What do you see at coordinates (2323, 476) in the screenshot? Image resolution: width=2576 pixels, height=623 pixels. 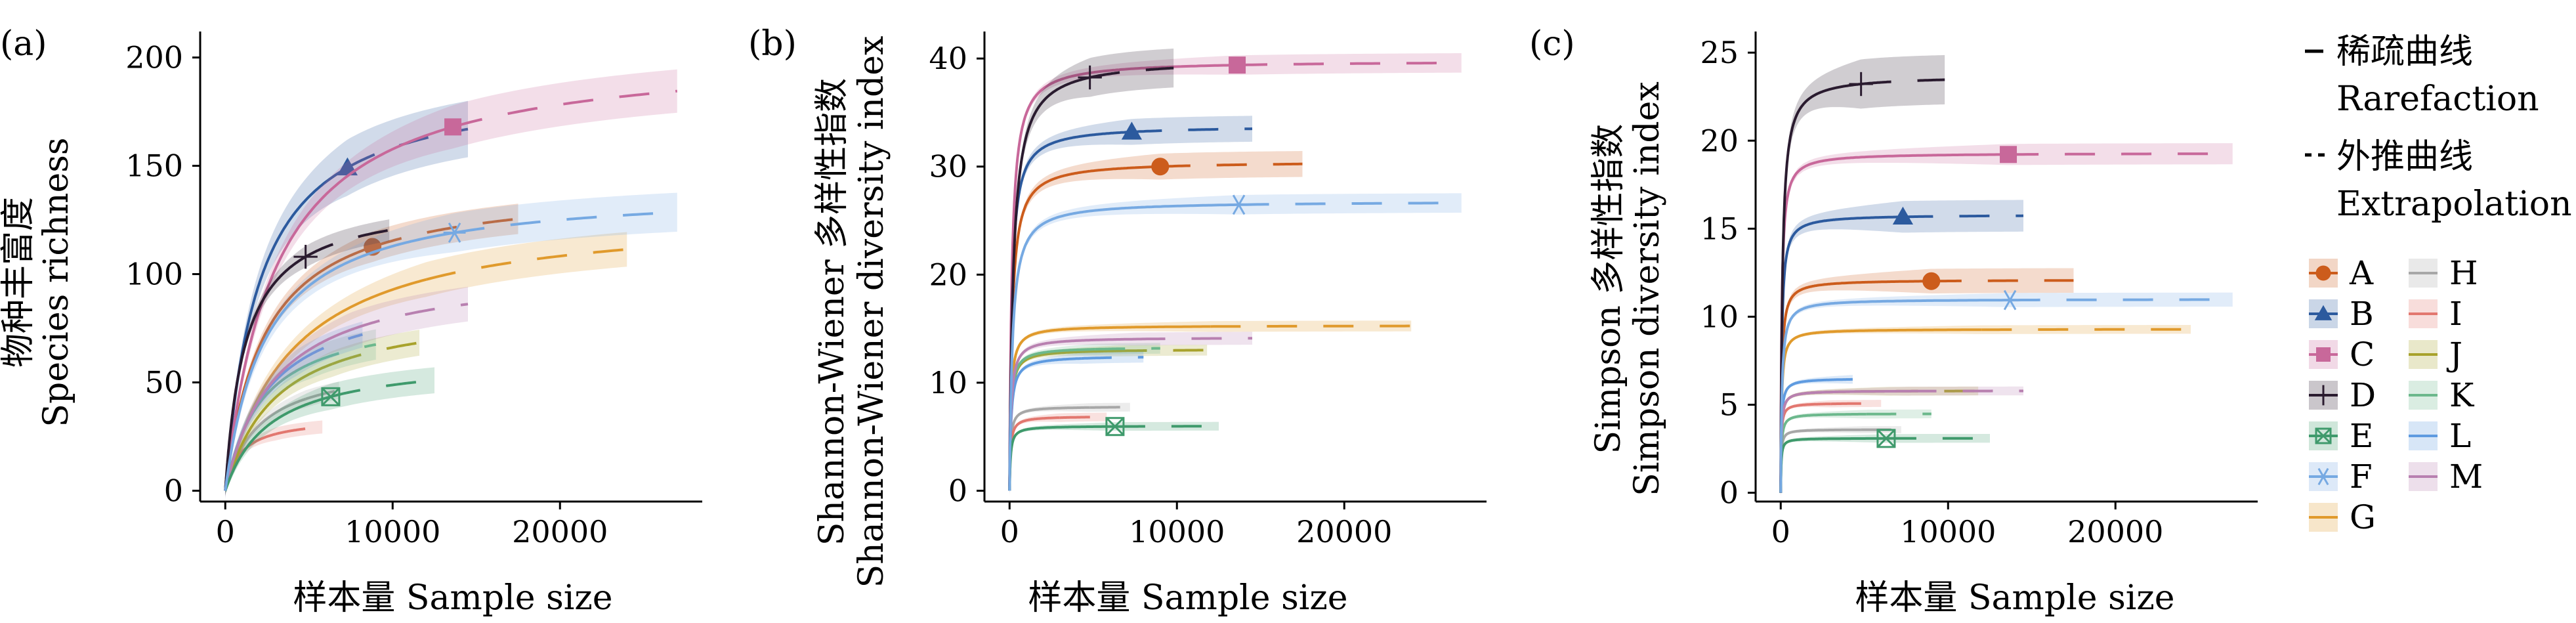 I see `legend-marker-F` at bounding box center [2323, 476].